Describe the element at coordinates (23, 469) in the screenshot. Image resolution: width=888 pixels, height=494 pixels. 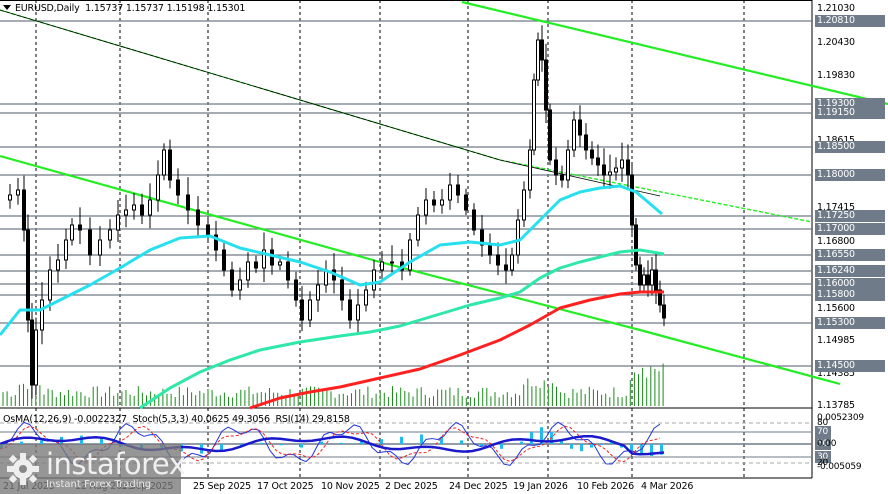
I see `gear-logo-icon` at that location.